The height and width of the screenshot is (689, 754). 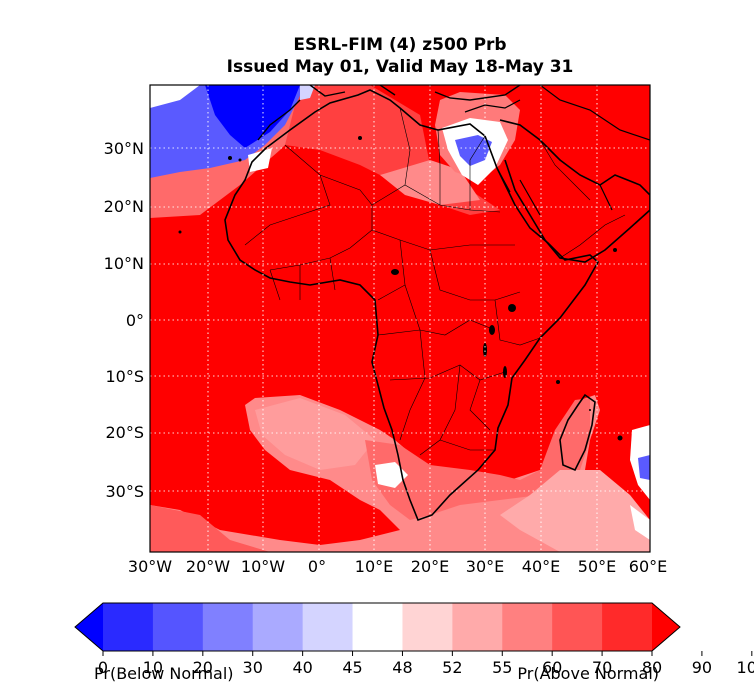 I want to click on lon-label: 40°E, so click(x=541, y=566).